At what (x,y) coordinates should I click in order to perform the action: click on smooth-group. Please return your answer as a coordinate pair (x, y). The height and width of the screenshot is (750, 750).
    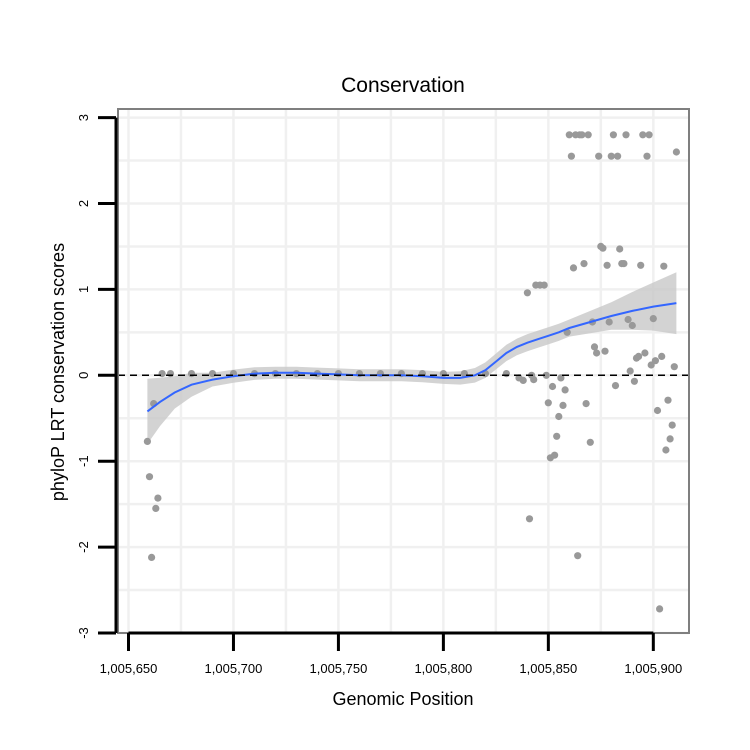
    Looking at the image, I should click on (411, 357).